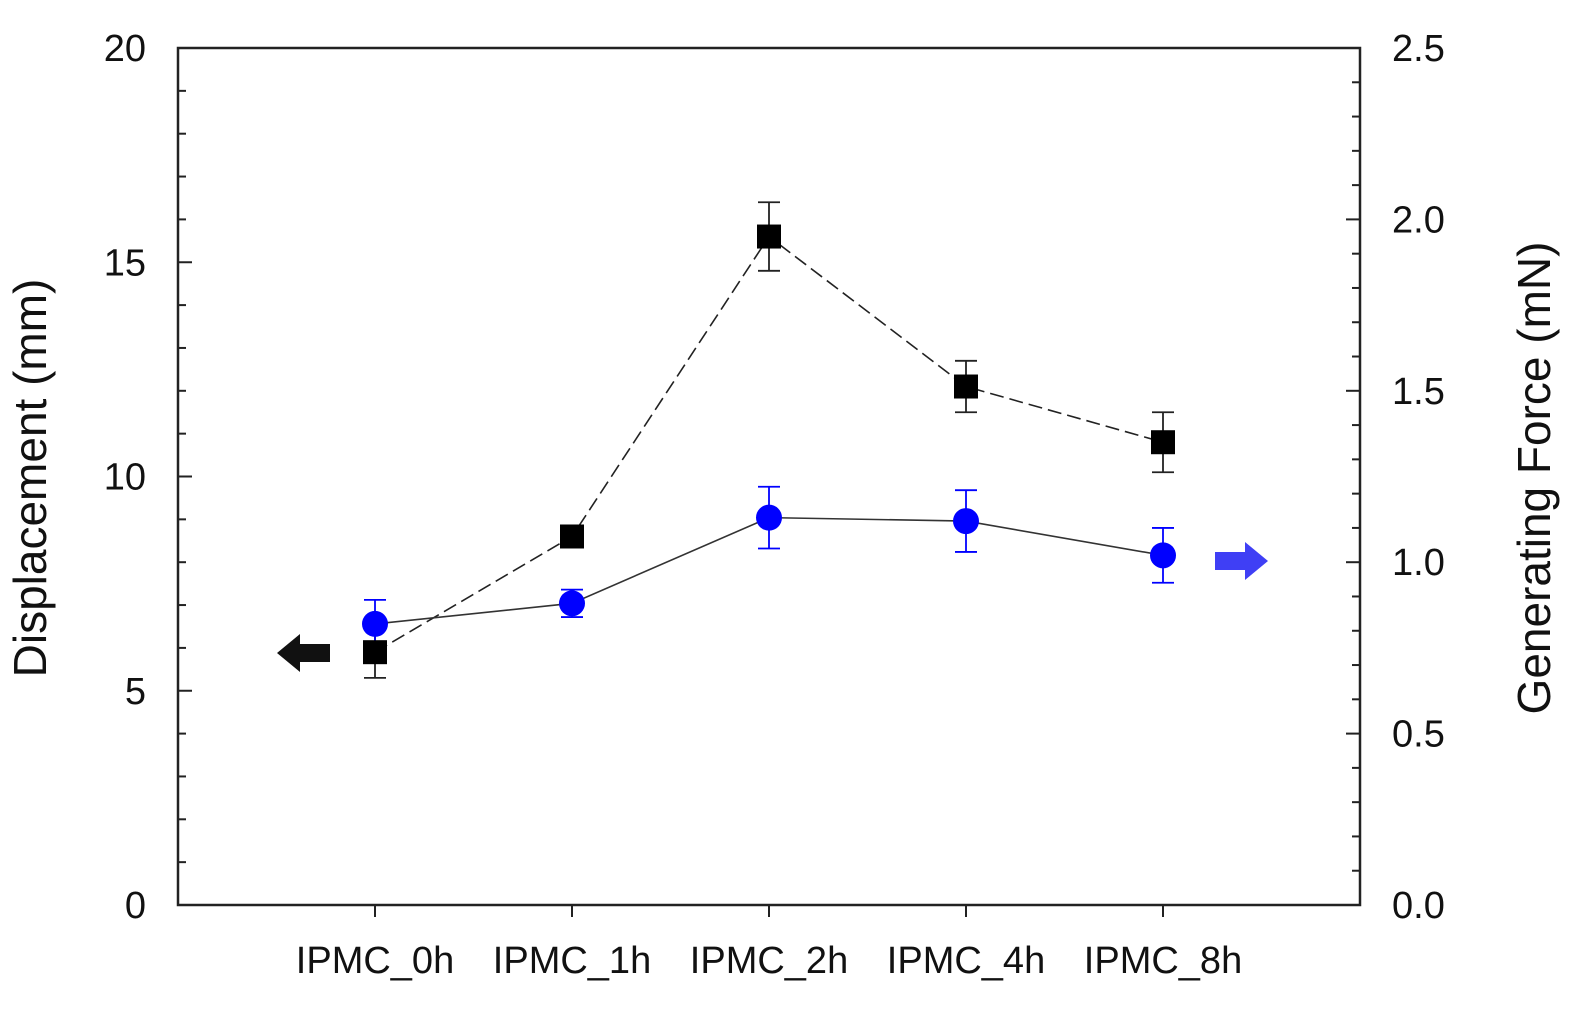 This screenshot has height=1034, width=1592. Describe the element at coordinates (1418, 220) in the screenshot. I see `y-right-tick-label: 2.0` at that location.